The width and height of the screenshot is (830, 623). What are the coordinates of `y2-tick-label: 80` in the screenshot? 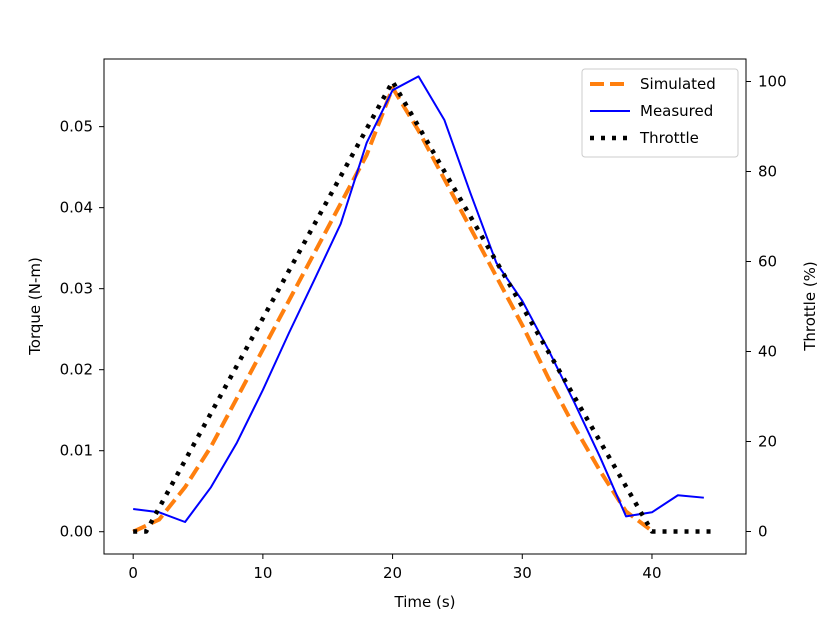 It's located at (767, 172).